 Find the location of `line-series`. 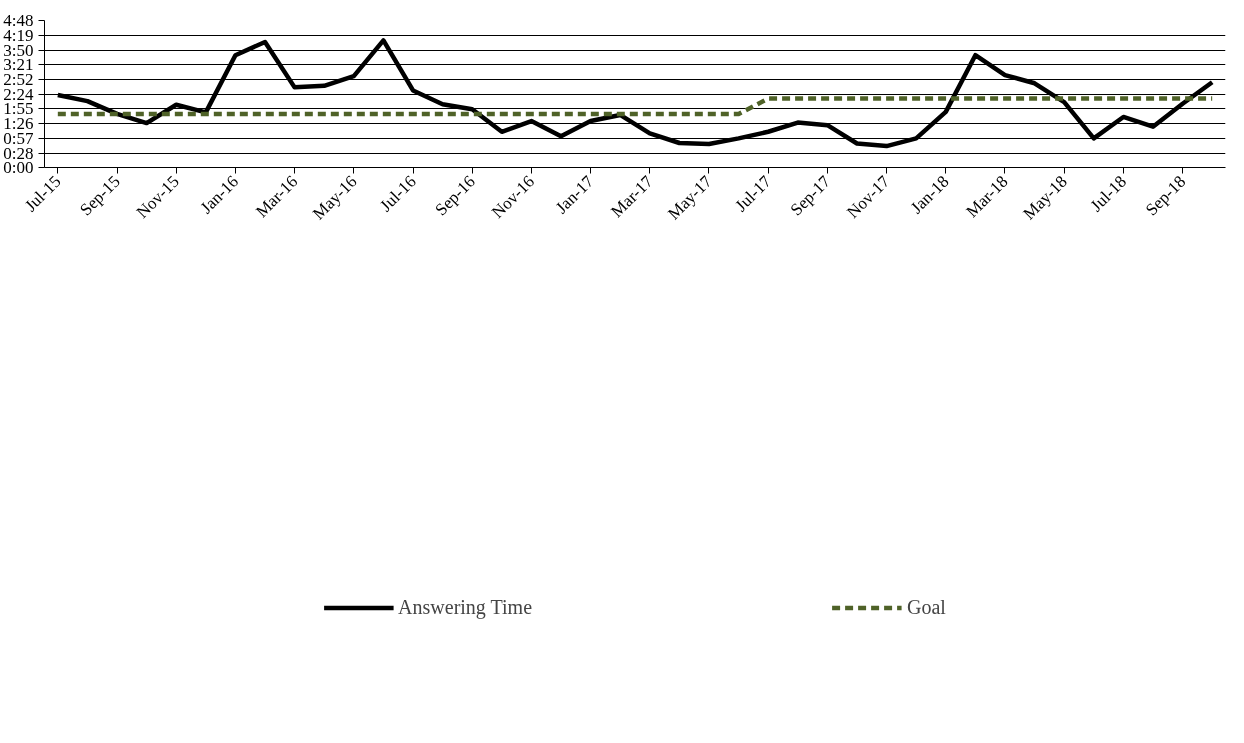

line-series is located at coordinates (635, 93).